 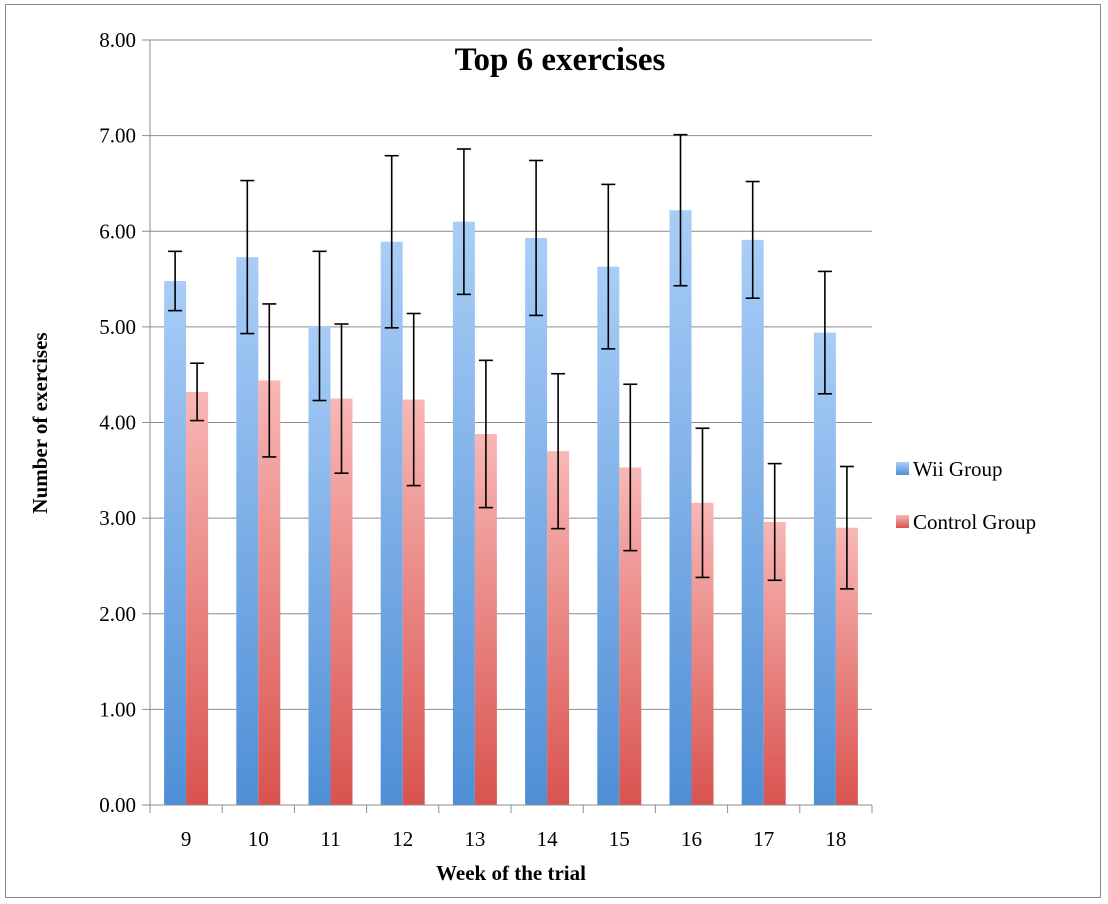 I want to click on y-tick-label: 7.00, so click(x=117, y=136).